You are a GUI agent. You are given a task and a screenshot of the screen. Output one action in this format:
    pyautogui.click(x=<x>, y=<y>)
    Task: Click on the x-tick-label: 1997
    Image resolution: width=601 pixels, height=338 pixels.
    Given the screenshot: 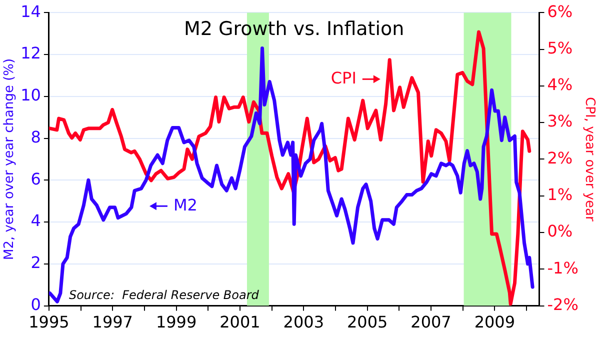 What is the action you would take?
    pyautogui.click(x=112, y=322)
    